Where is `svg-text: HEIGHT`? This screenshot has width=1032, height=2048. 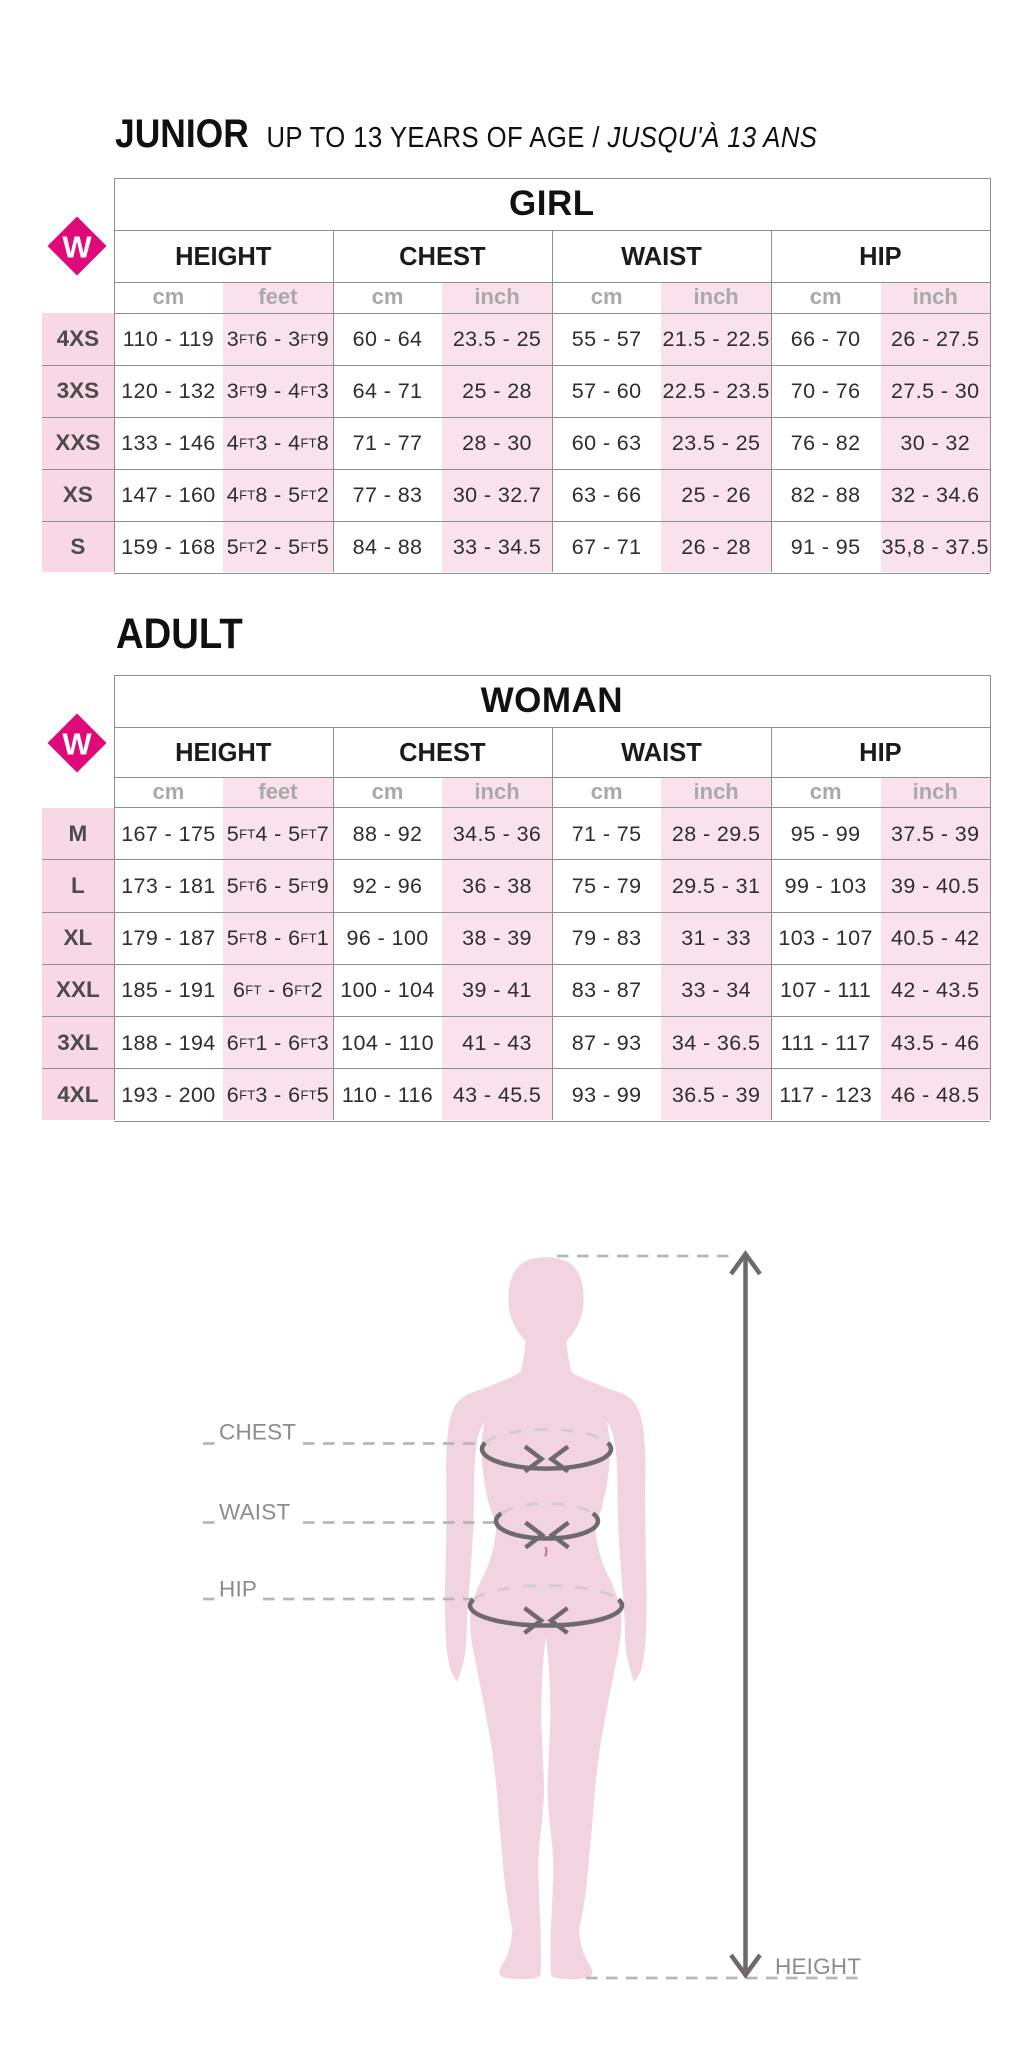
svg-text: HEIGHT is located at coordinates (818, 1966).